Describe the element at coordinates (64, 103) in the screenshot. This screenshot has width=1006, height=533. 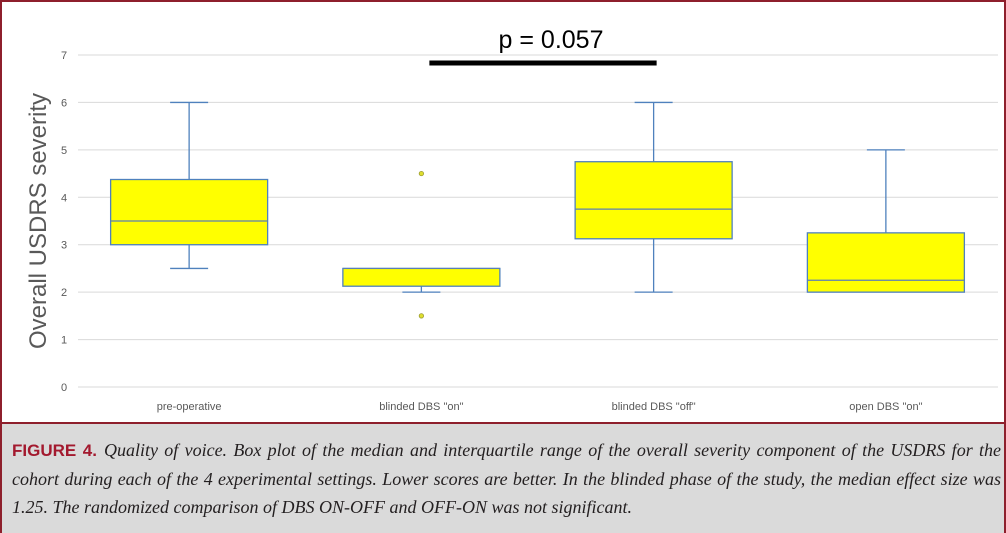
I see `y-tick-label: 6` at that location.